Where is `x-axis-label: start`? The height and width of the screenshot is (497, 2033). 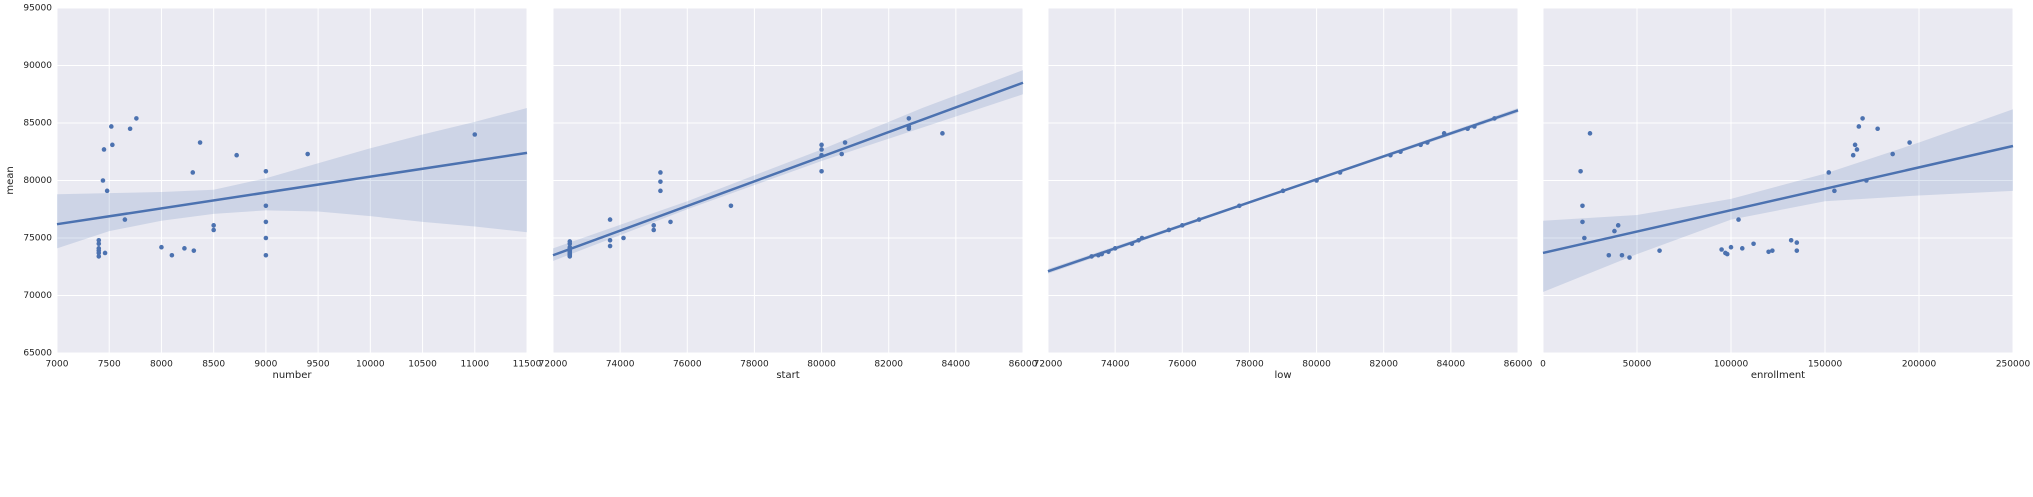 x-axis-label: start is located at coordinates (787, 375).